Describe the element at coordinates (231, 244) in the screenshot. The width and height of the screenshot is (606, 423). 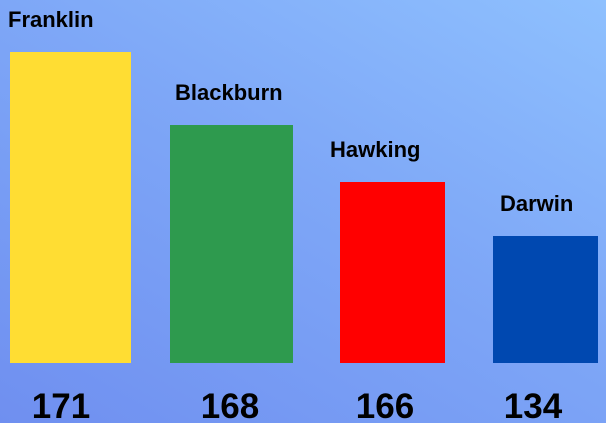
I see `bar-blackburn` at that location.